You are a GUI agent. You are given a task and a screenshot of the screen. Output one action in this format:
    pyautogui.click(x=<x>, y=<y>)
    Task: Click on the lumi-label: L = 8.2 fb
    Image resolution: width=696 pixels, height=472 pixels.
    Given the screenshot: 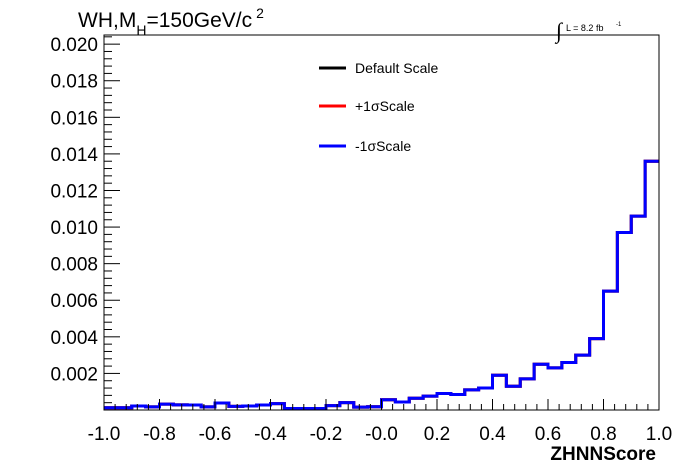 What is the action you would take?
    pyautogui.click(x=584, y=28)
    